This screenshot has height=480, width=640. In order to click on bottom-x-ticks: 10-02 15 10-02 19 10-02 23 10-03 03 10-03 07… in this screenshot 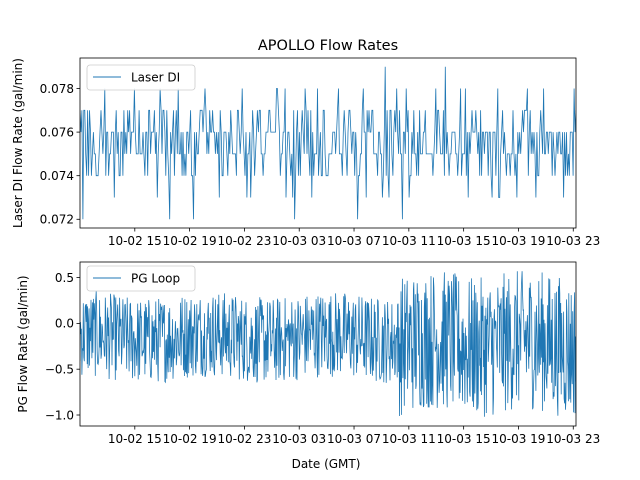, I will do `click(354, 436)`.